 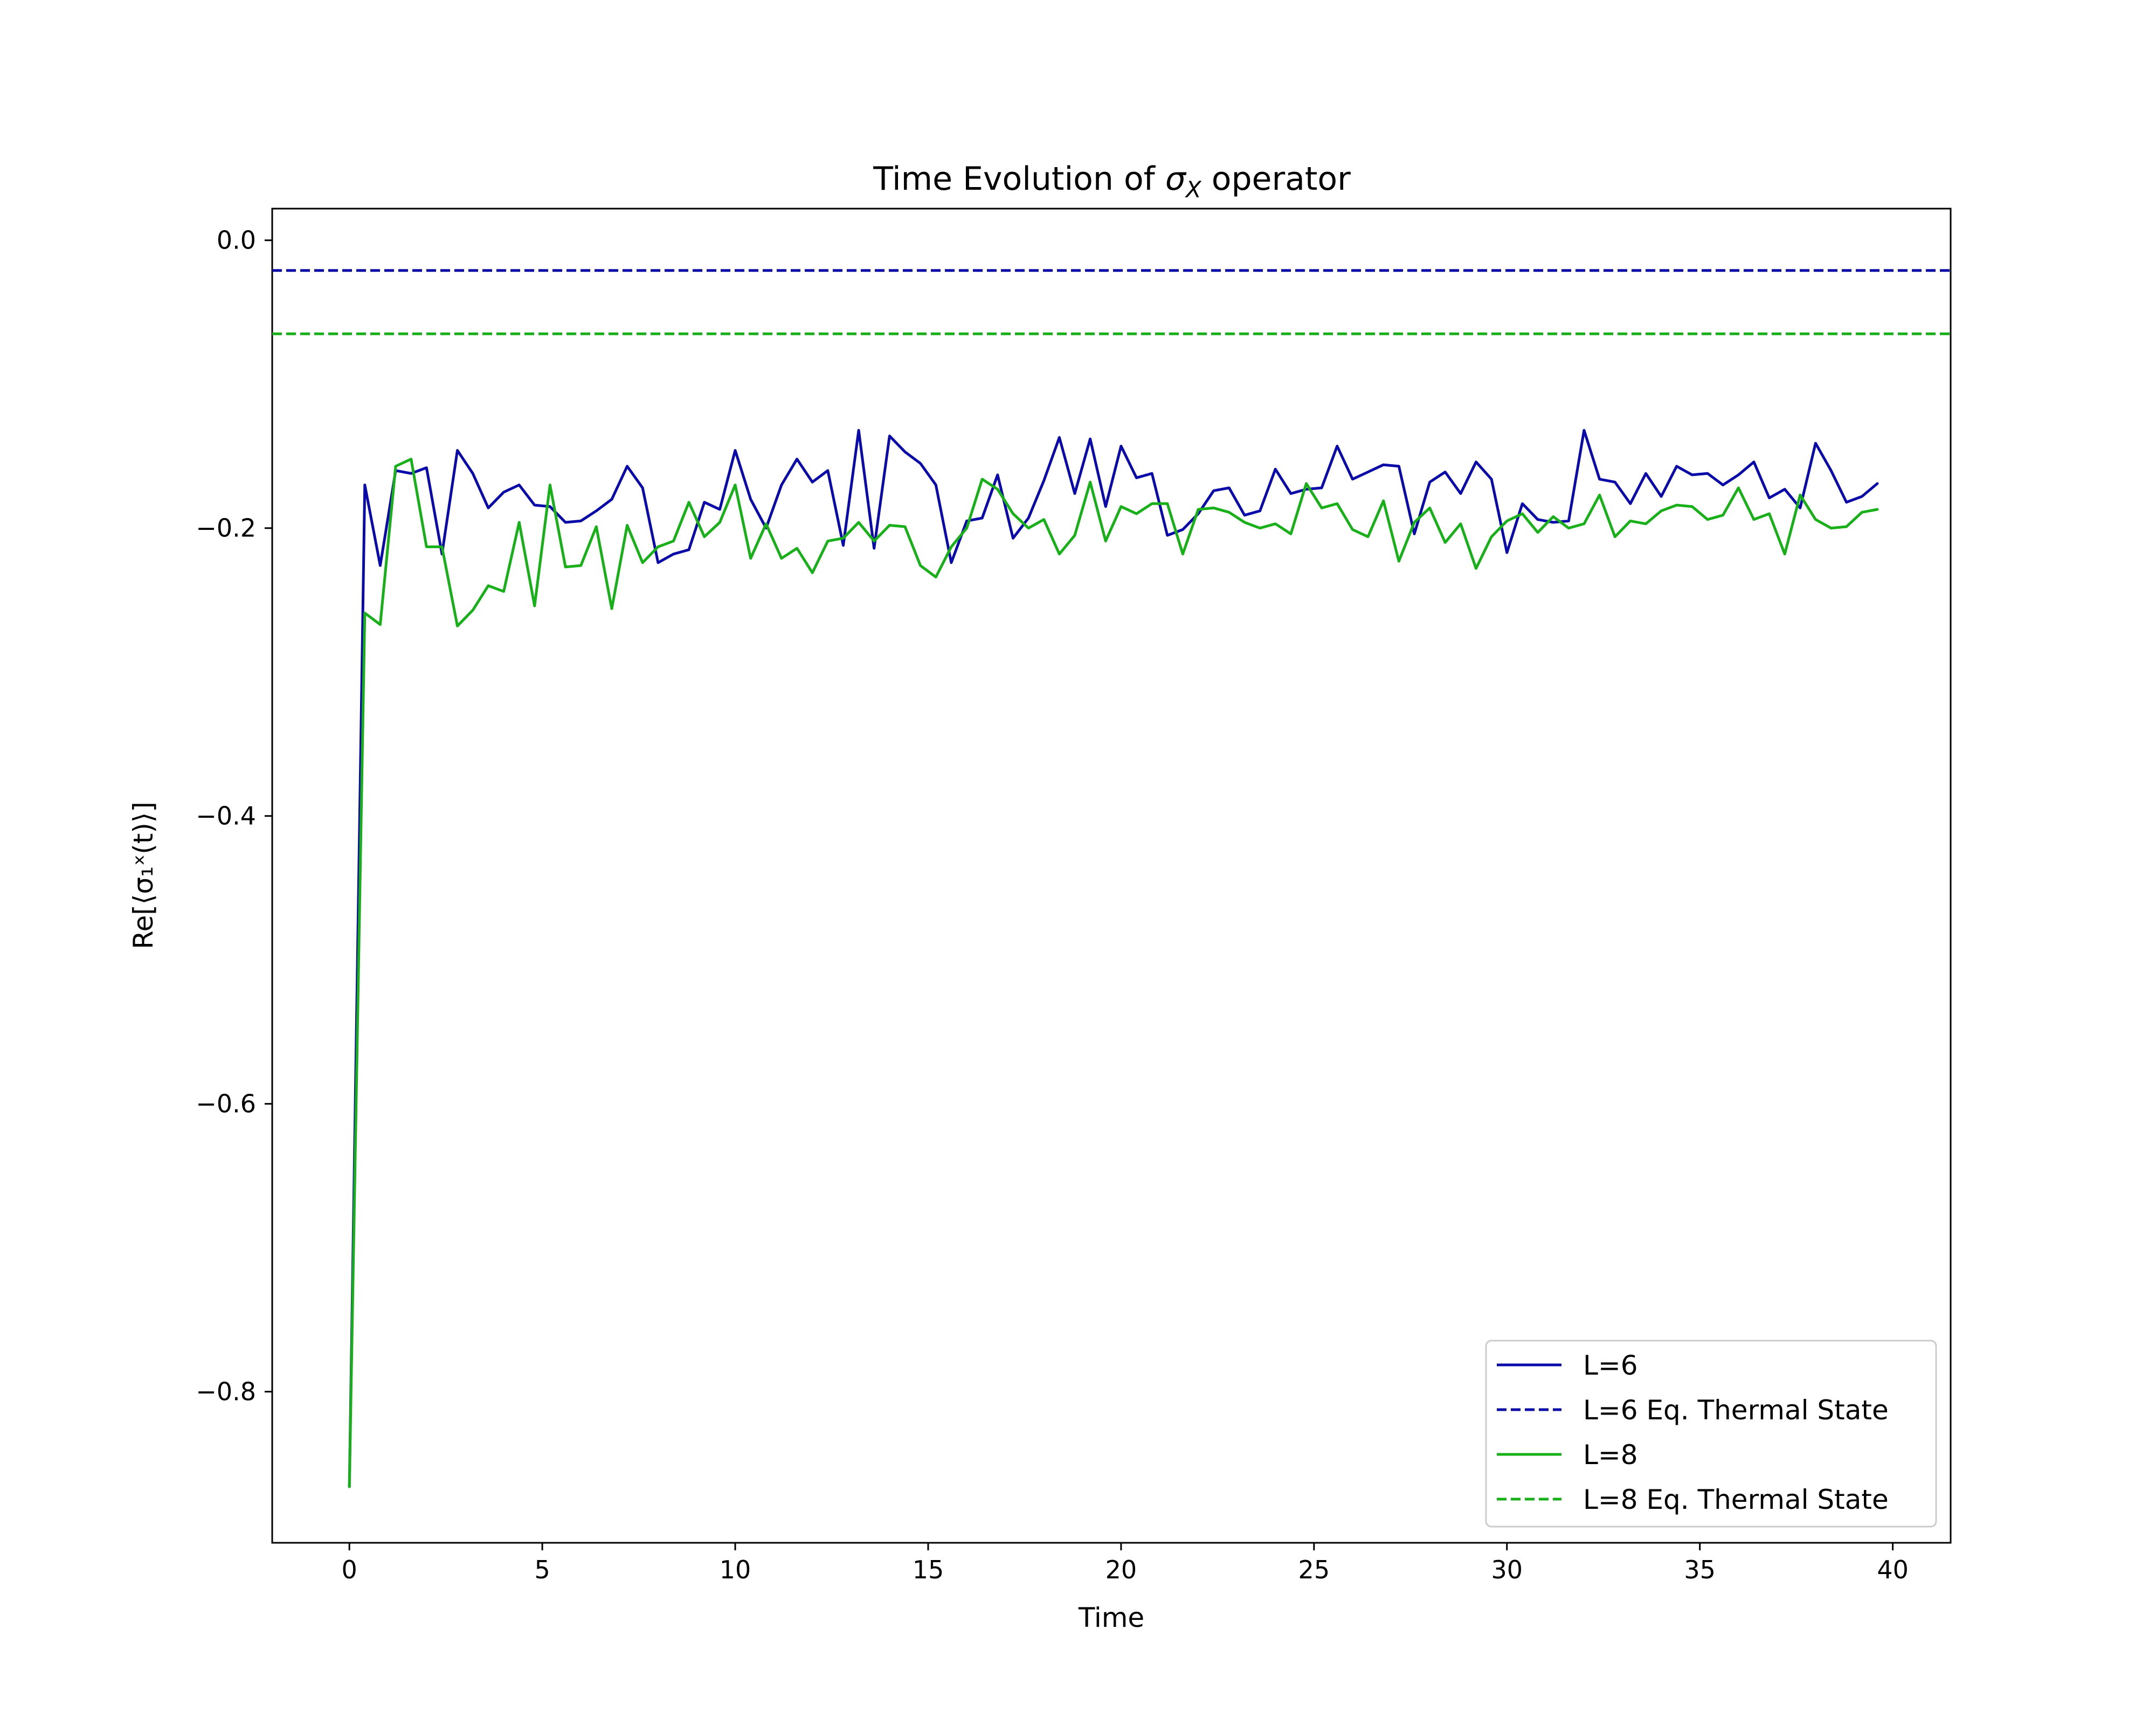 I want to click on y-axis-title: Re[⟨σ₁ˣ(t)⟩], so click(x=143, y=875).